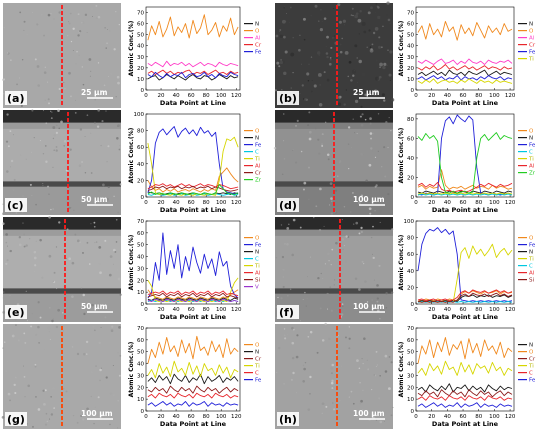  Describe the element at coordinates (206, 203) in the screenshot. I see `x-tick-label: 80` at that location.